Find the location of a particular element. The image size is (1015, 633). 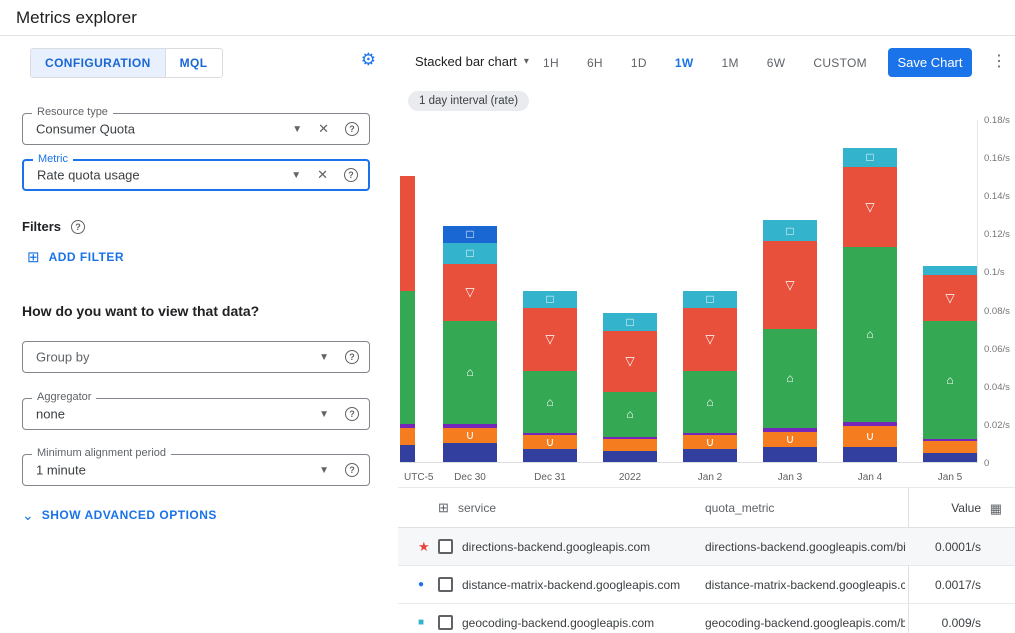

range-custom-button: CUSTOM is located at coordinates (840, 63).